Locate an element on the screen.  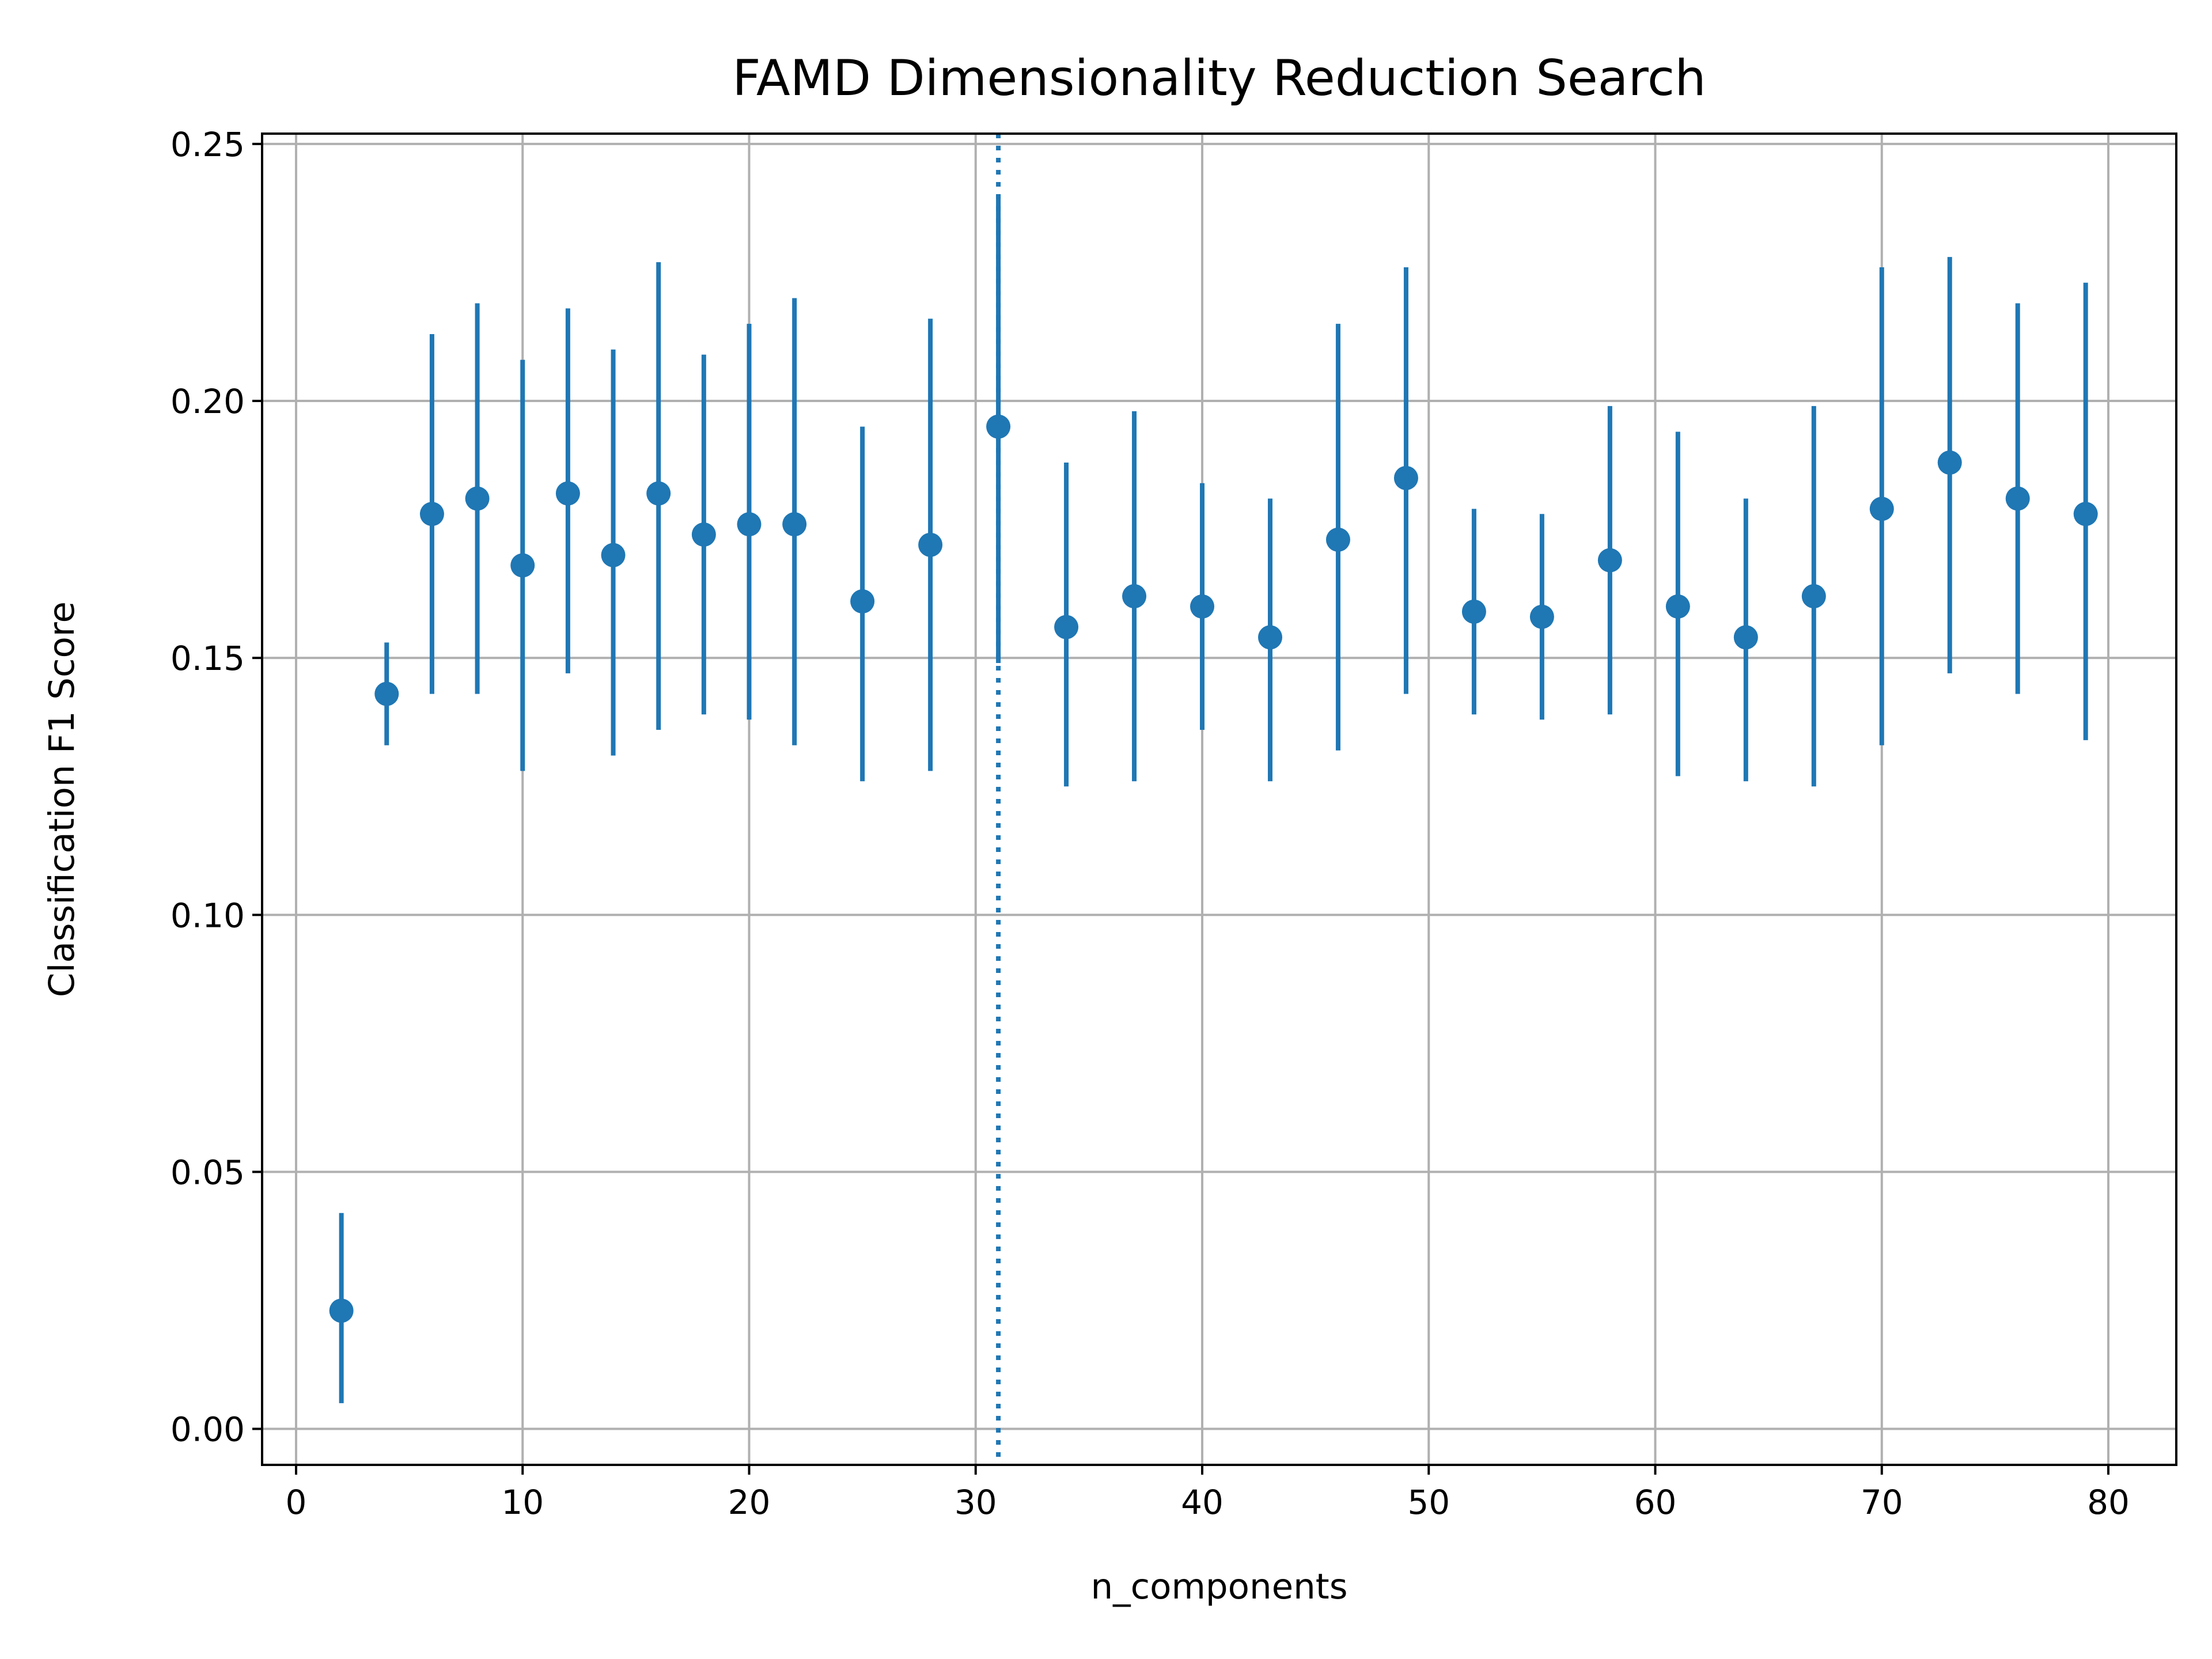
chart-title: FAMD Dimensionality Reduction Search is located at coordinates (1219, 78).